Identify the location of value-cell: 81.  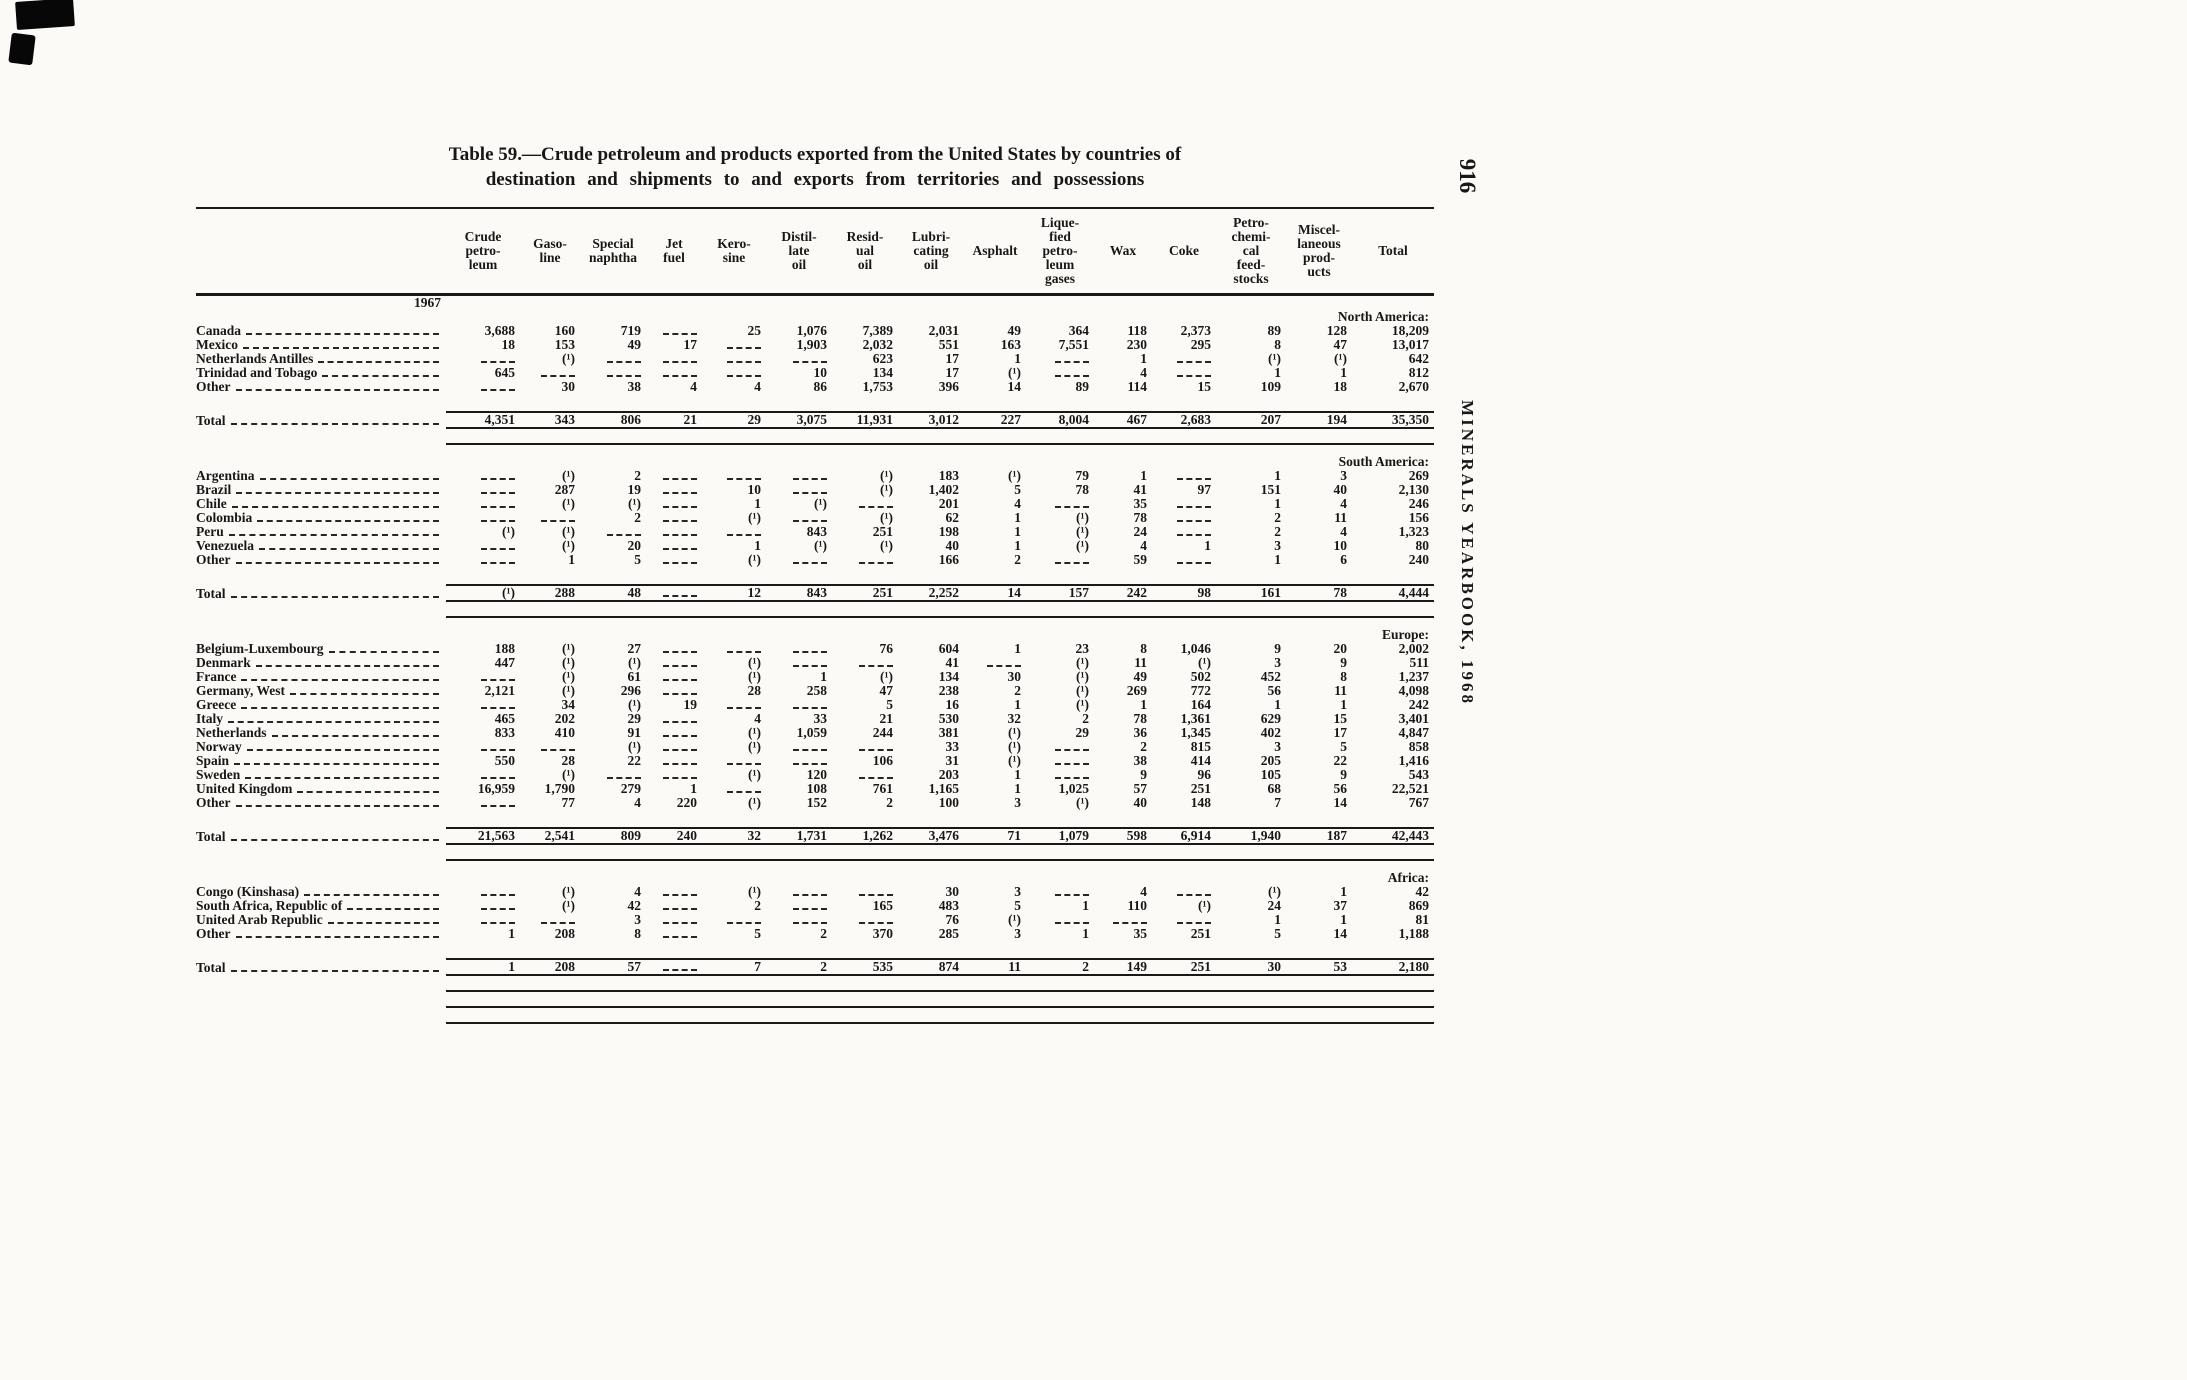
(1422, 919).